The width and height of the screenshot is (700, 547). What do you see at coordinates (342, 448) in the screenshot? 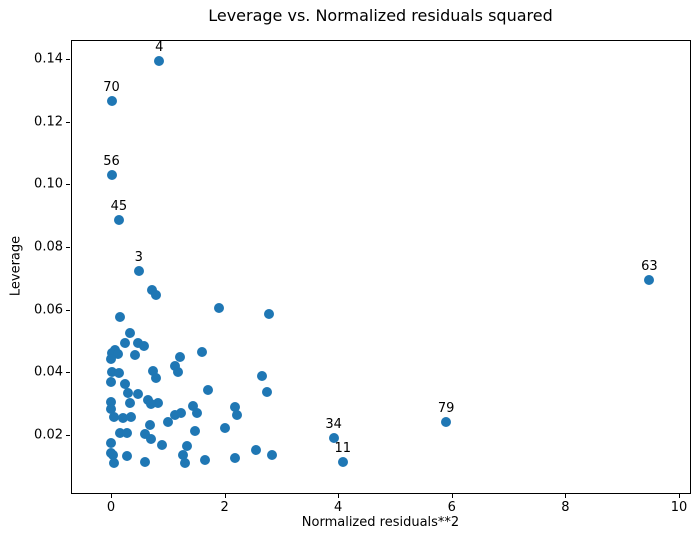
I see `point-annotation: 11` at bounding box center [342, 448].